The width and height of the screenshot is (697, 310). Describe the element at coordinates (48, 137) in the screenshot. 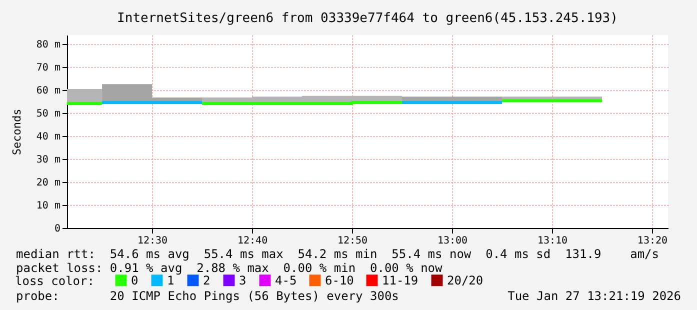

I see `y-tick-label: 40 m` at that location.